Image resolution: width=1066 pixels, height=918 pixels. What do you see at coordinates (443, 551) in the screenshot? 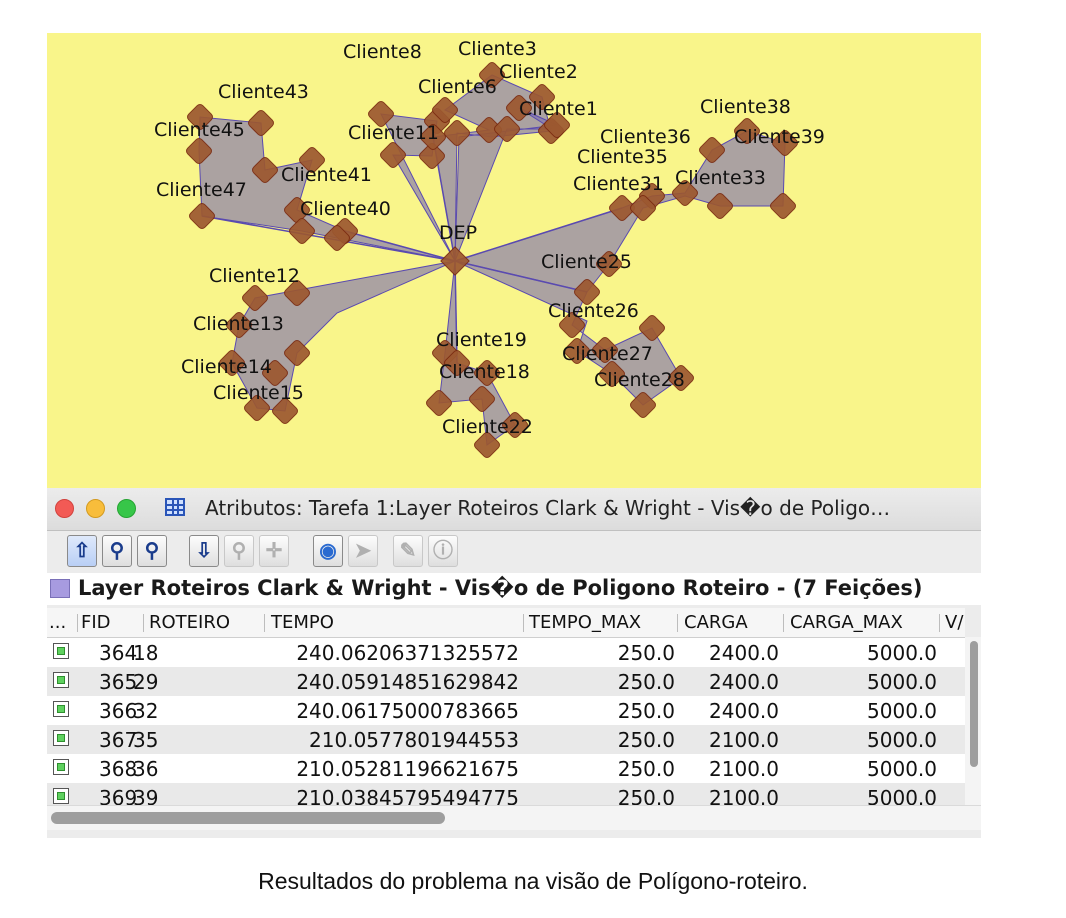
I see `info-icon: ⓘ` at bounding box center [443, 551].